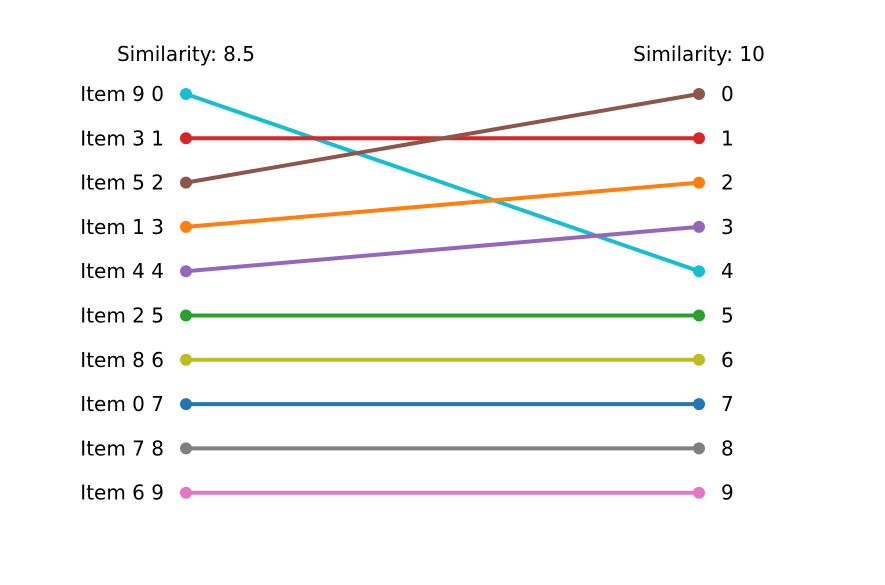  I want to click on left-tick-label-0: Item 9 0, so click(122, 94).